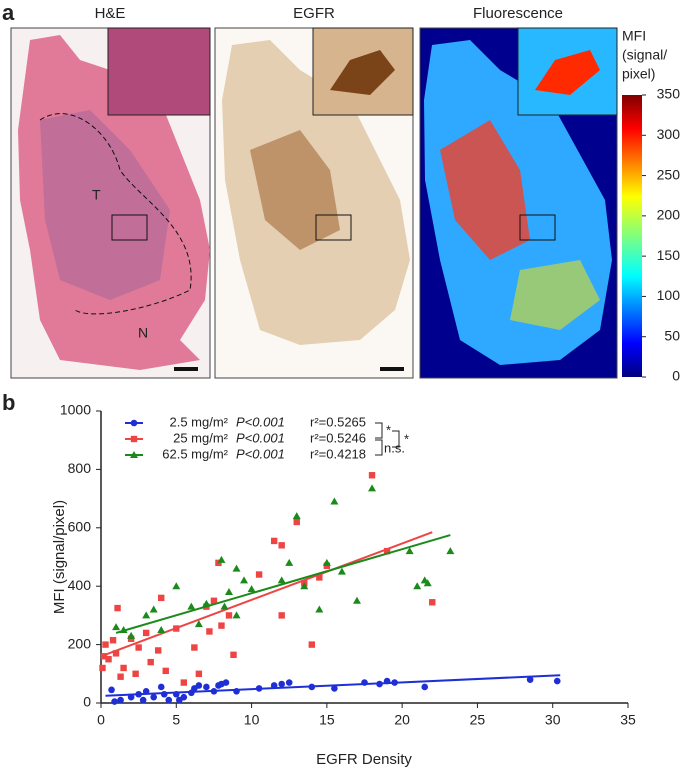  I want to click on he-image: T N, so click(110, 203).